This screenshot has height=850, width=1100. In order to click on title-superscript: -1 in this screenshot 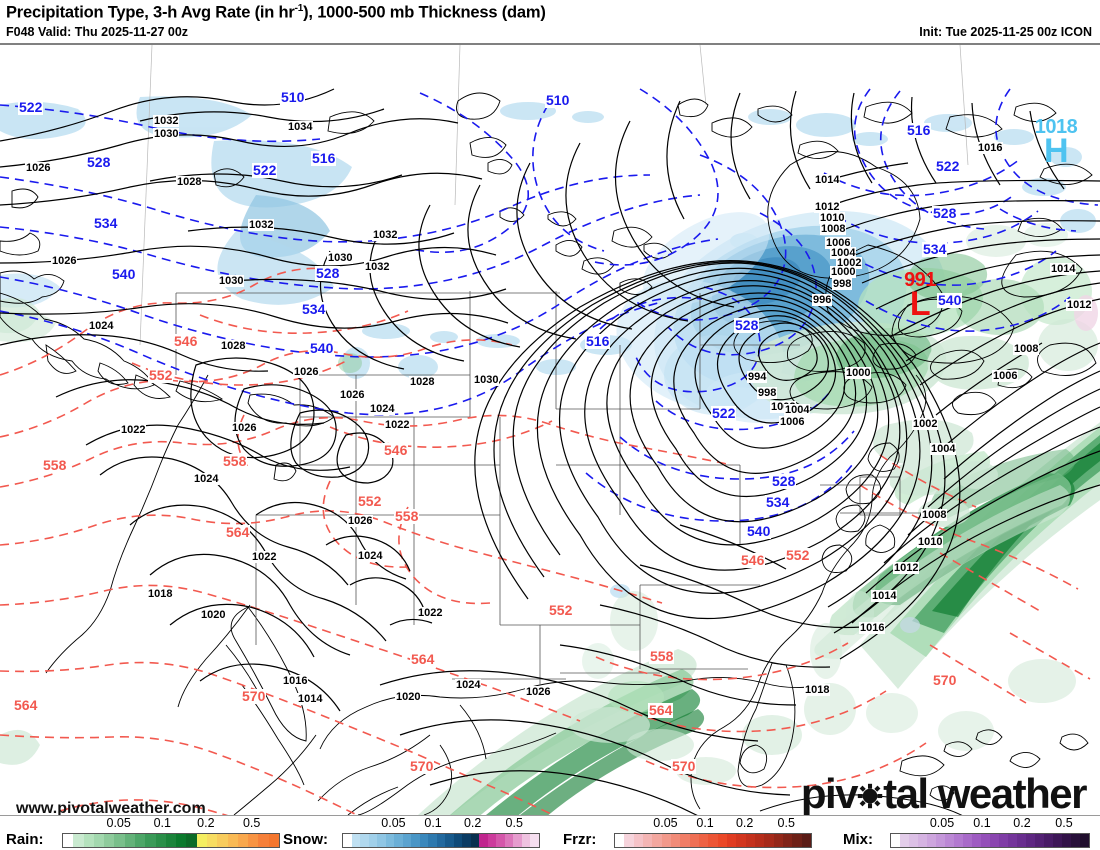, I will do `click(299, 8)`.